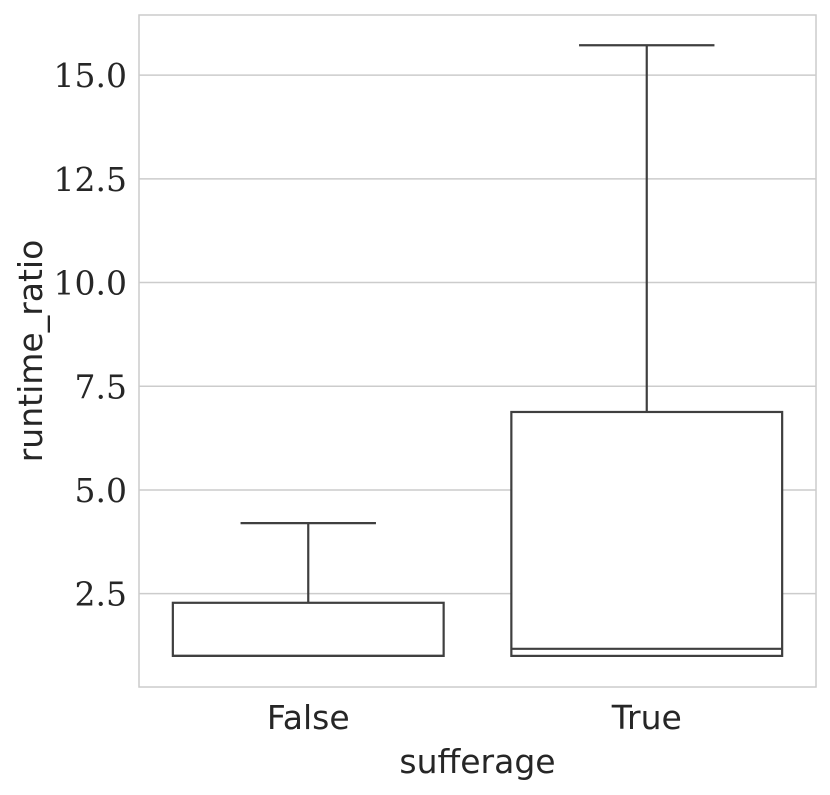 This screenshot has height=795, width=830. Describe the element at coordinates (101, 490) in the screenshot. I see `y-tick-label: 5.0` at that location.